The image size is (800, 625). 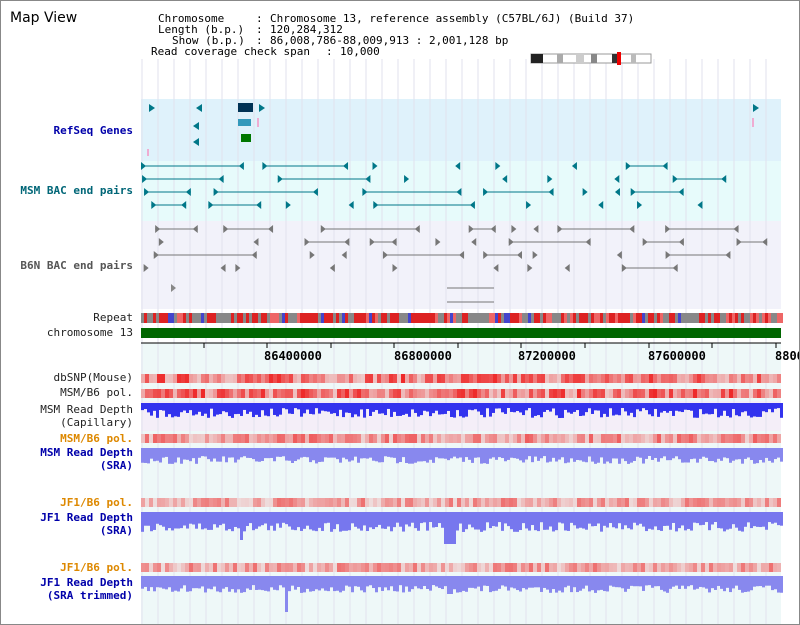 I want to click on ideogram-position-marker, so click(x=619, y=58).